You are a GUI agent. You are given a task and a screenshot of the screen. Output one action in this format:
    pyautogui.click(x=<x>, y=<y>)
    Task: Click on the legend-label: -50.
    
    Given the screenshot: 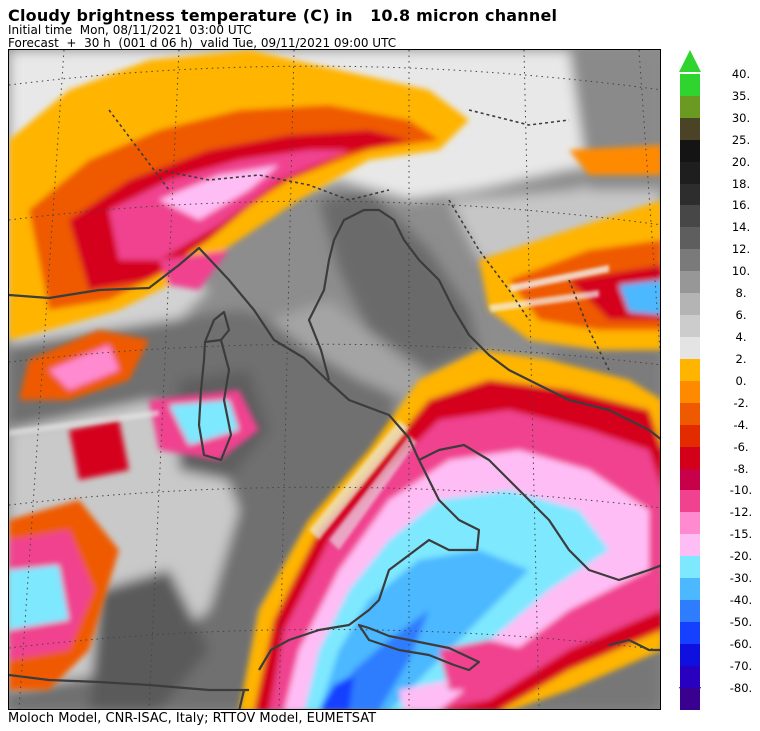 What is the action you would take?
    pyautogui.click(x=741, y=621)
    